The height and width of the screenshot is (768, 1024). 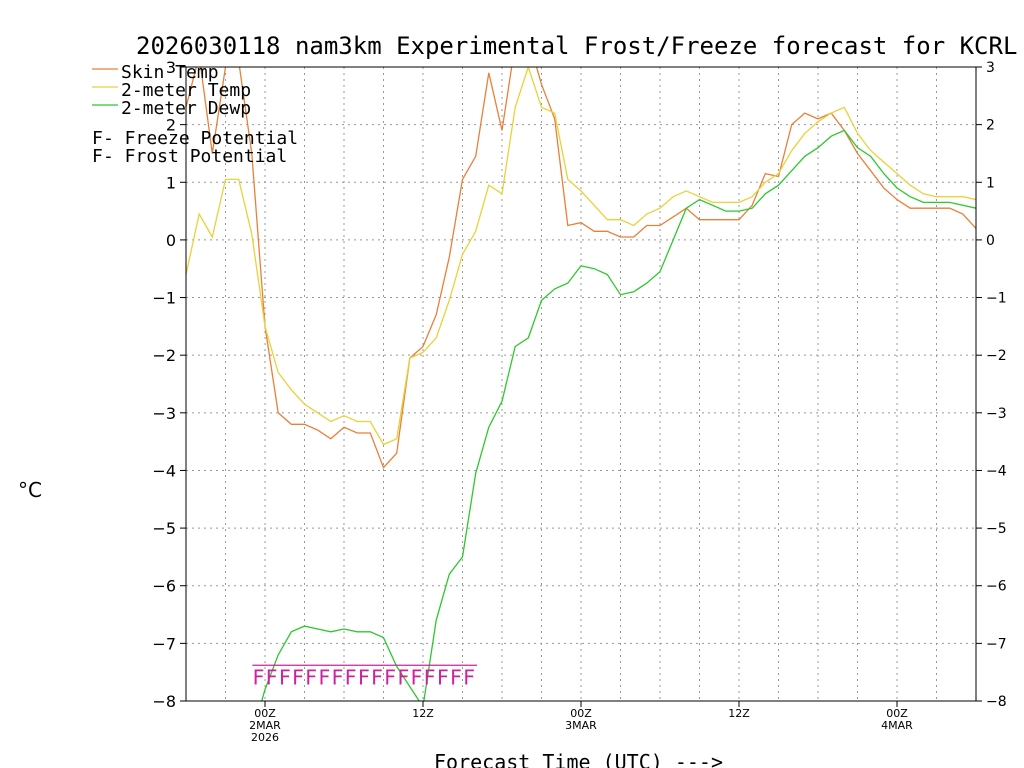 What do you see at coordinates (990, 68) in the screenshot?
I see `y-tick-label-right: 3` at bounding box center [990, 68].